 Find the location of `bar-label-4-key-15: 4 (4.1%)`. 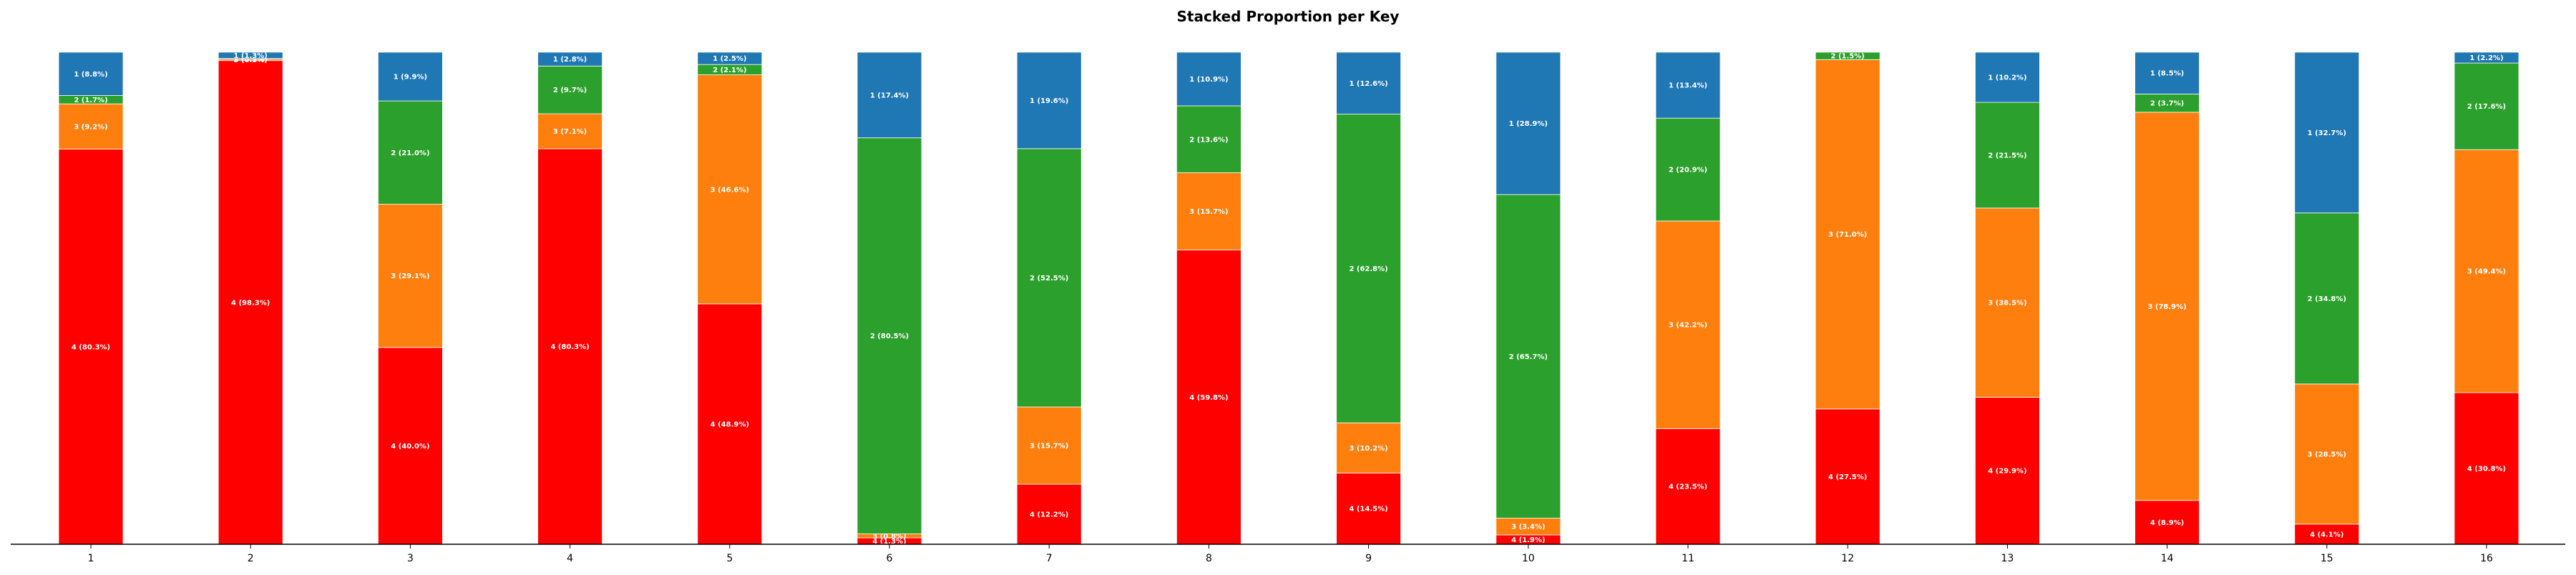

bar-label-4-key-15: 4 (4.1%) is located at coordinates (2326, 535).